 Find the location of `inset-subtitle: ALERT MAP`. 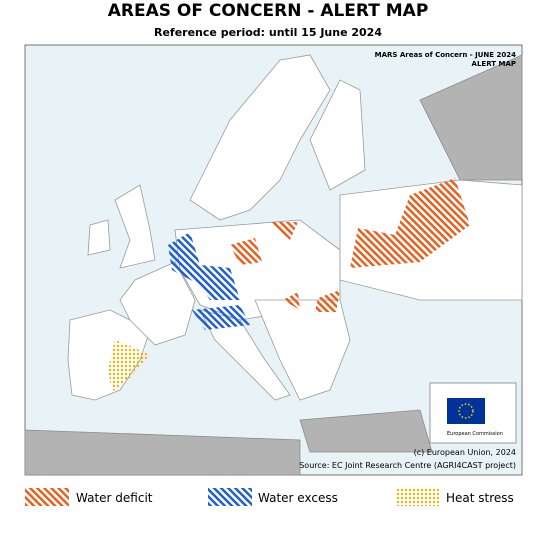

inset-subtitle: ALERT MAP is located at coordinates (494, 64).